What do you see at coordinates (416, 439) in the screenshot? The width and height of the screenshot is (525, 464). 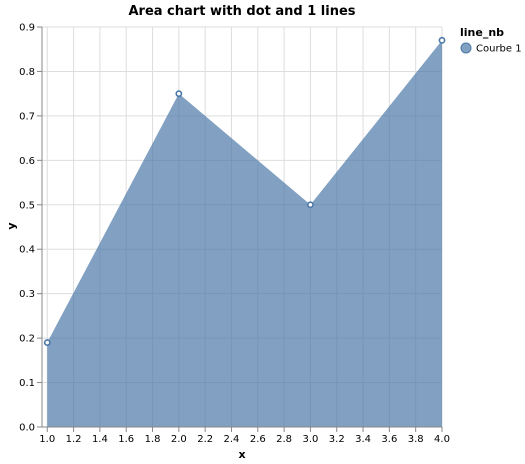 I see `x-tick-label: 3.8` at bounding box center [416, 439].